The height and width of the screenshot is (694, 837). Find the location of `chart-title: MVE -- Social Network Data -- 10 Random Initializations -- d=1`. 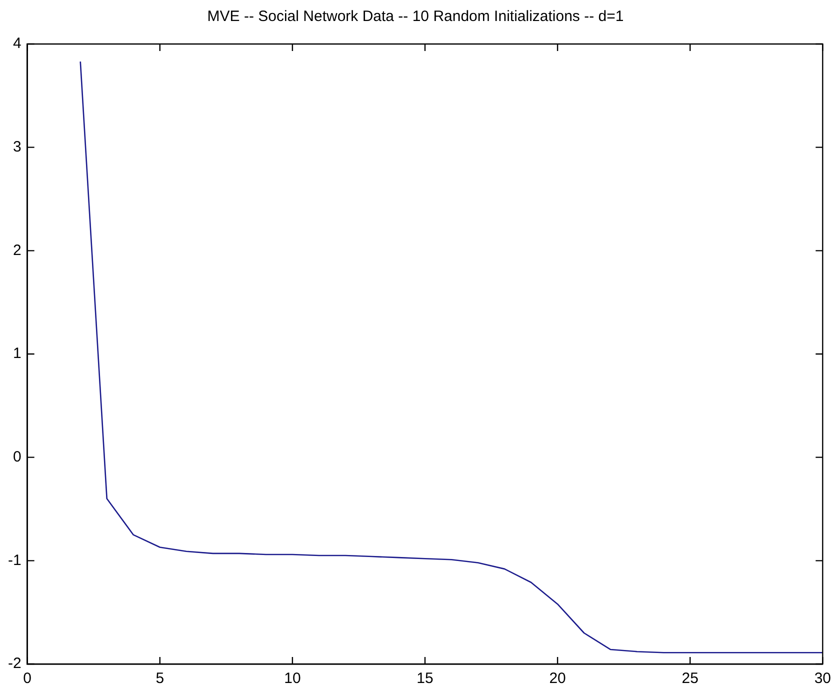

chart-title: MVE -- Social Network Data -- 10 Random Initializations -- d=1 is located at coordinates (415, 17).